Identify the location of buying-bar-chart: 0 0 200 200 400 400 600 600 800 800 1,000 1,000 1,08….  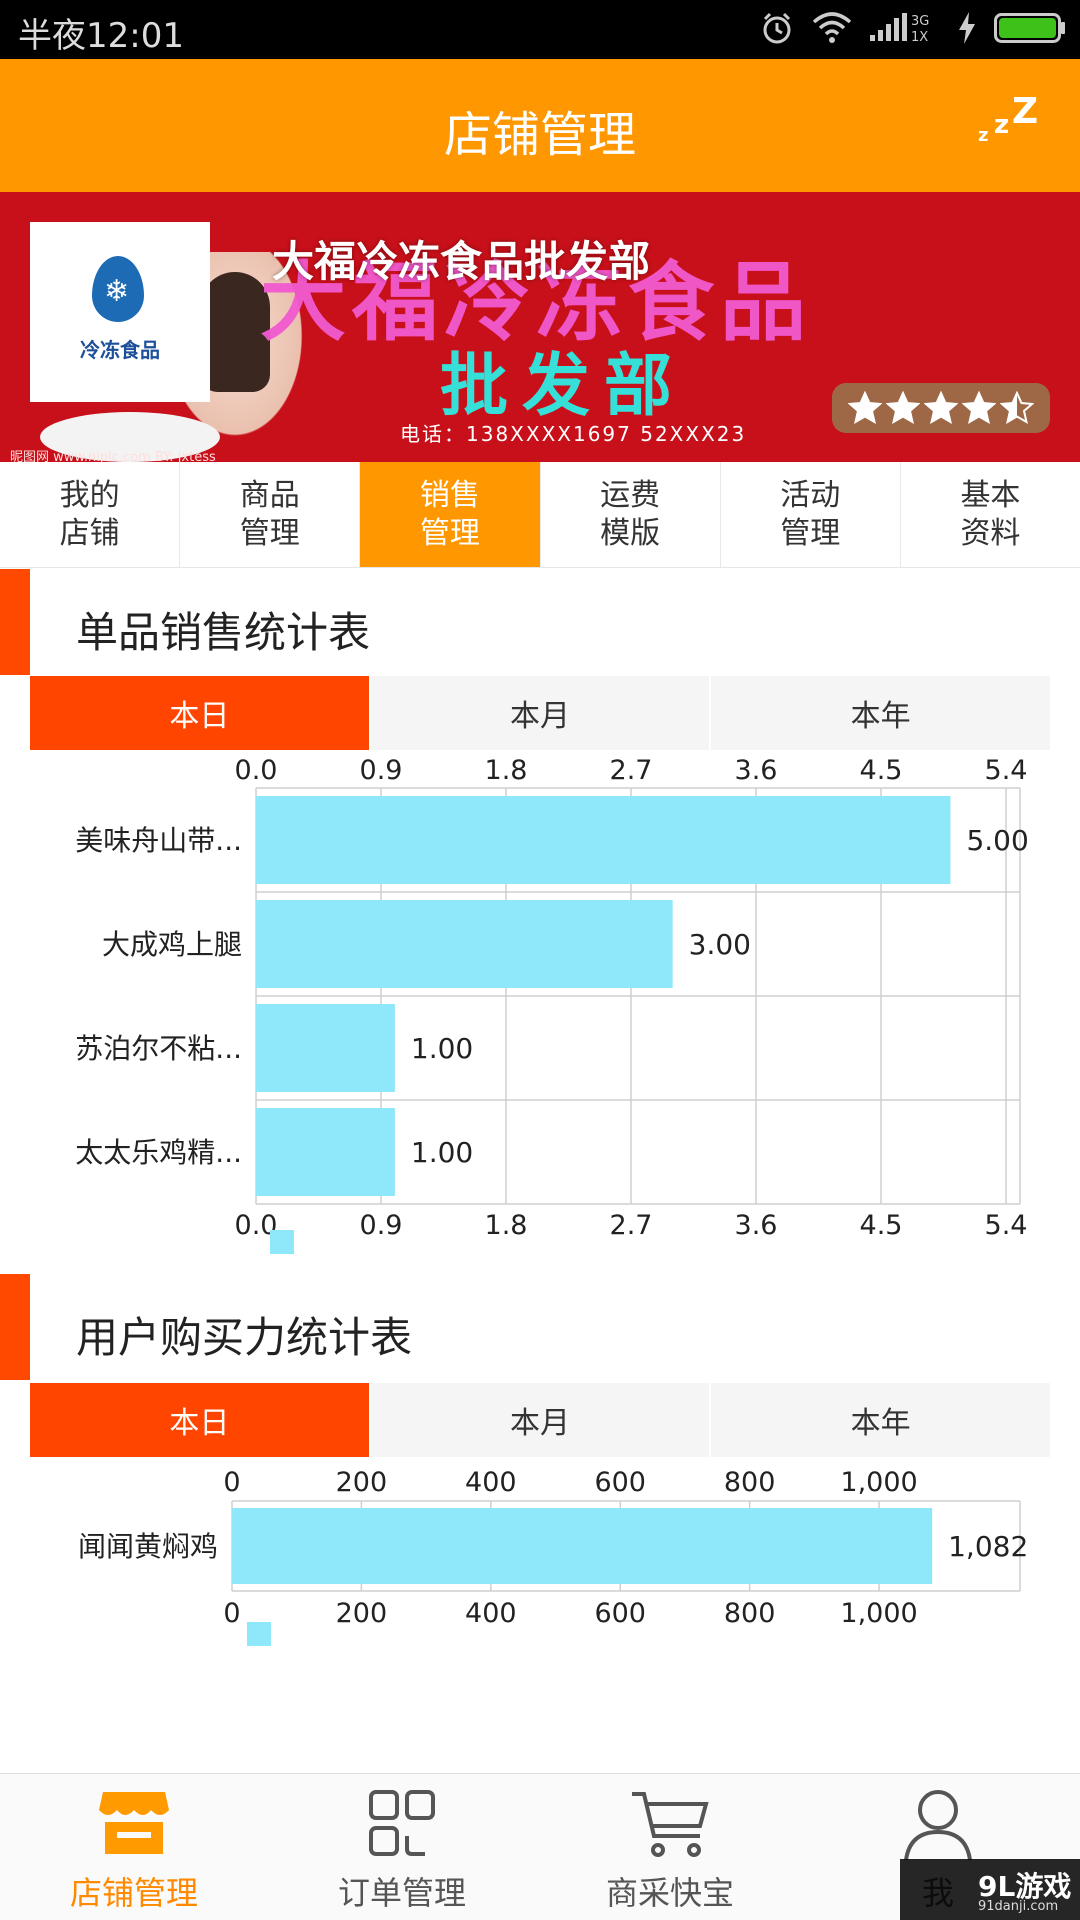
(553, 1556).